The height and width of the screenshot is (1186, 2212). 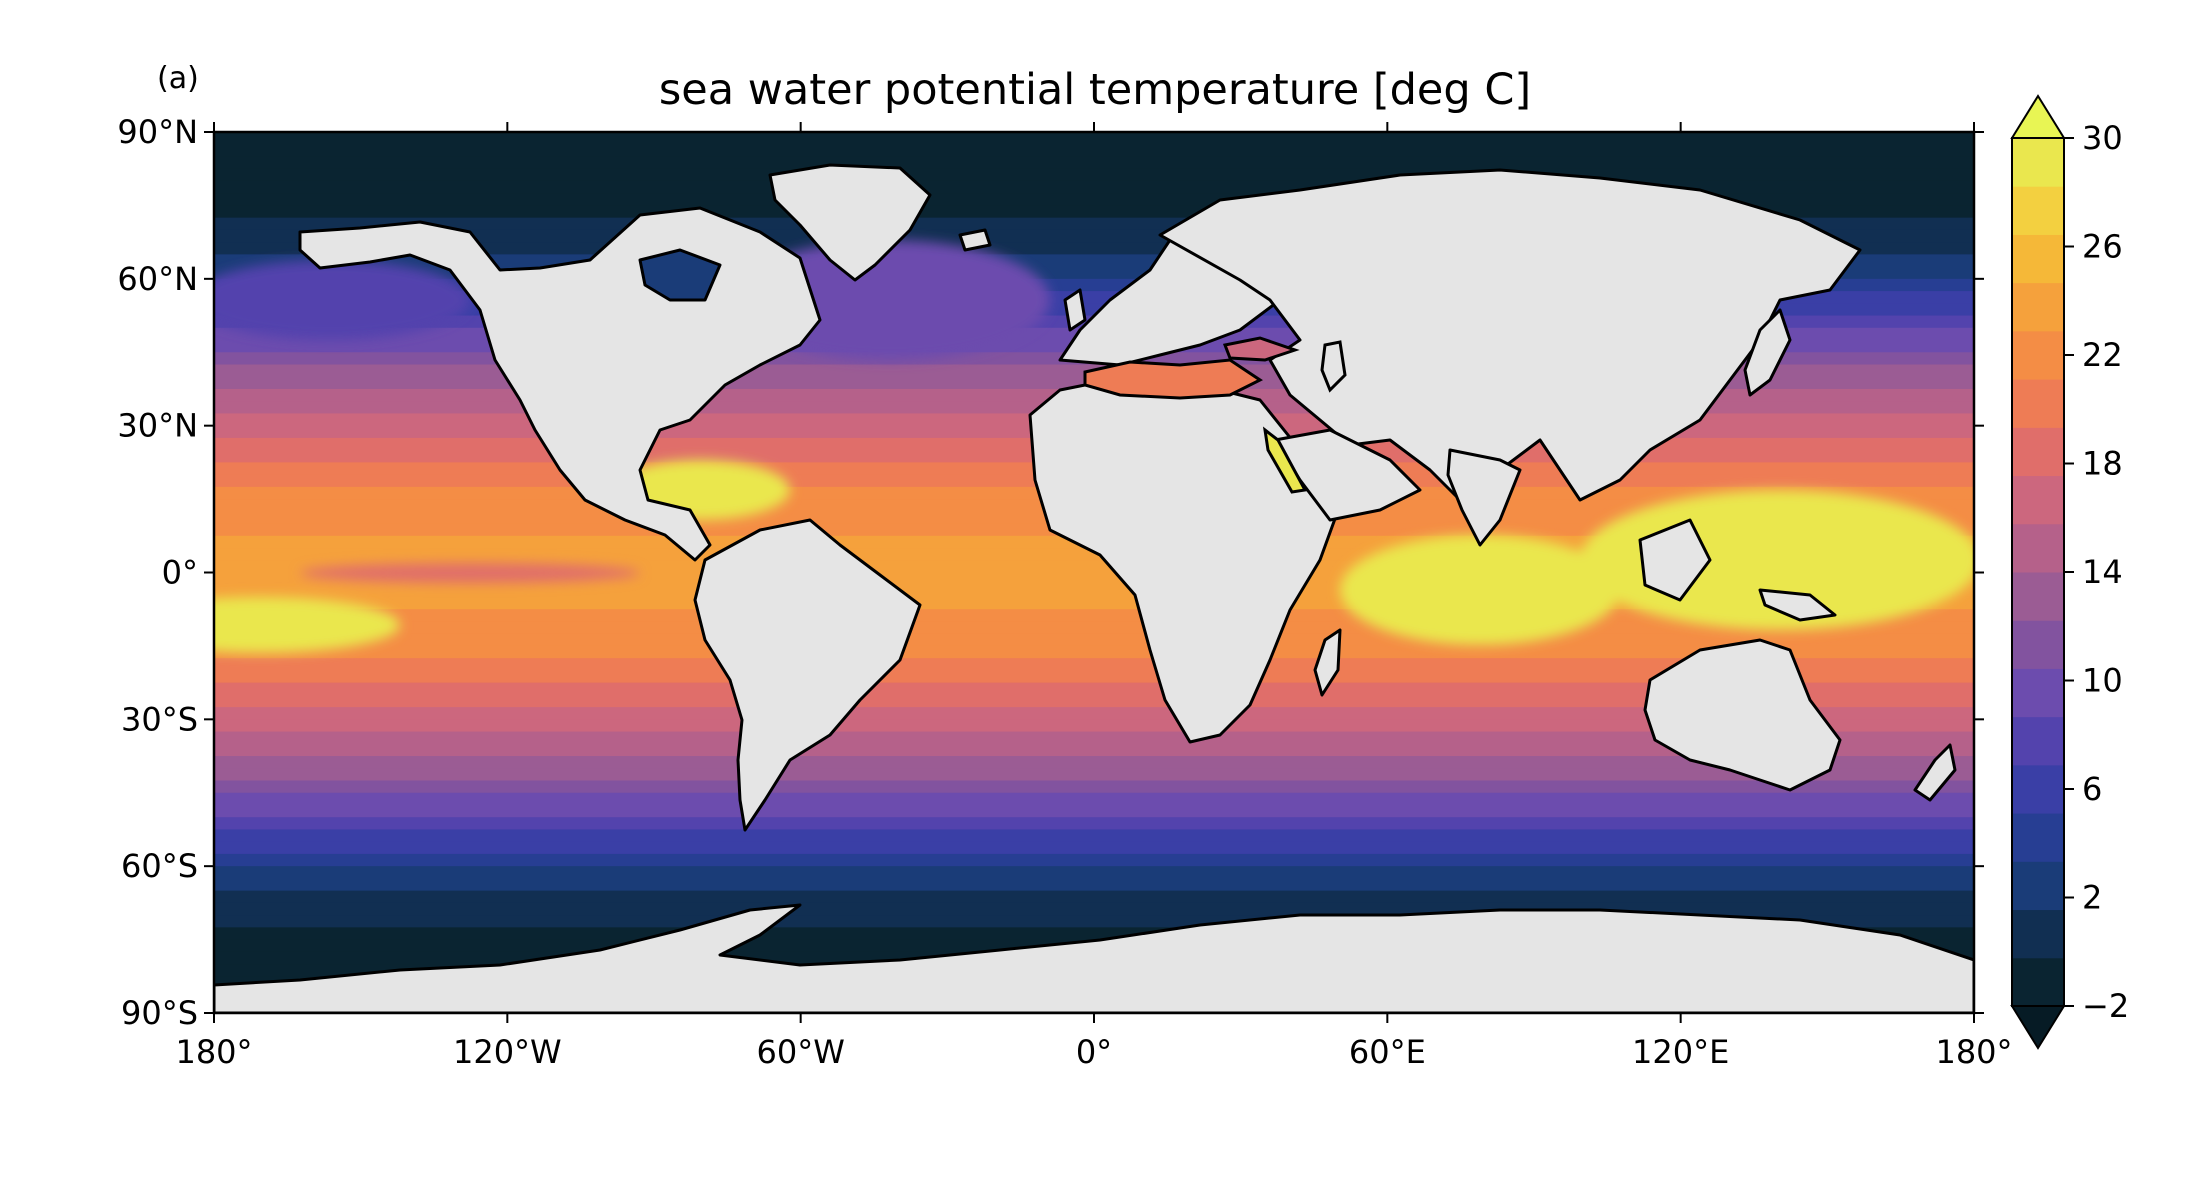 What do you see at coordinates (159, 866) in the screenshot?
I see `lat-tick-label: 60°S` at bounding box center [159, 866].